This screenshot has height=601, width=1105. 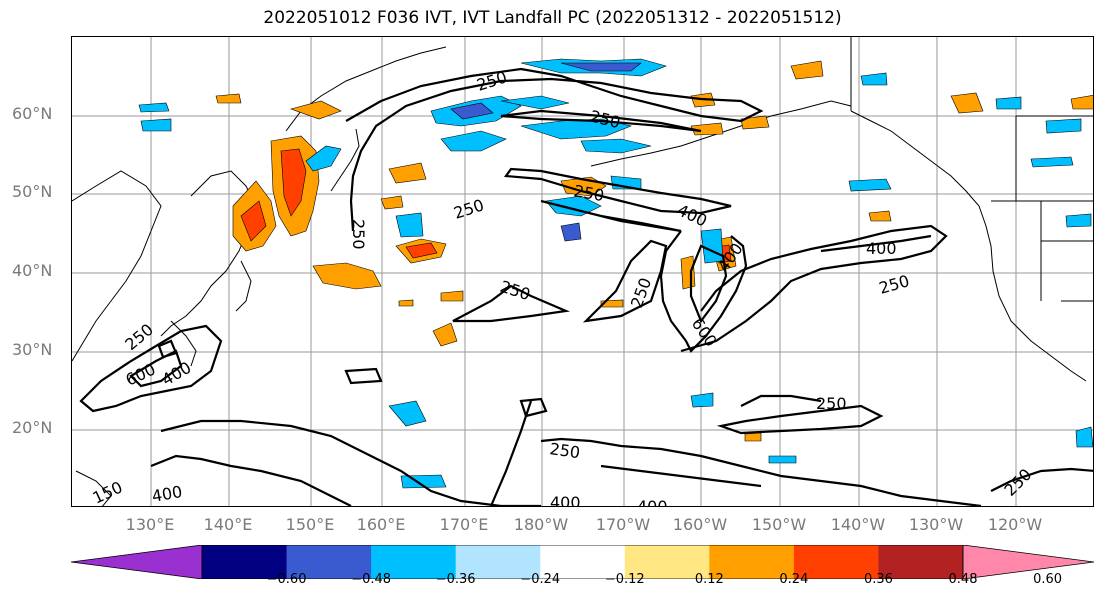 I want to click on colorbar-tick-label: −0.24, so click(x=540, y=579).